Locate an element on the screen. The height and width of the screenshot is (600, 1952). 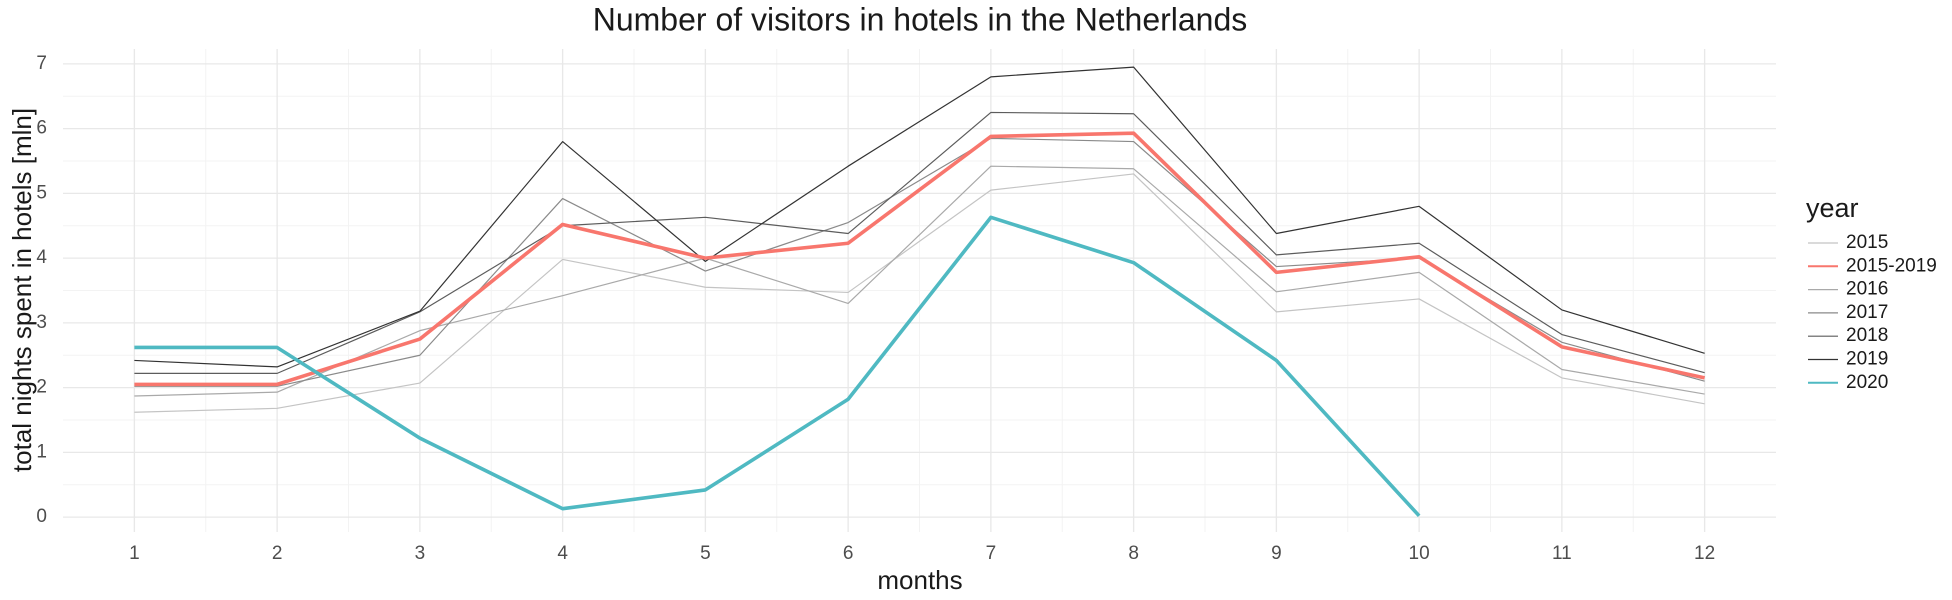
y-axis-label: total nights spent in hotels [mln] is located at coordinates (22, 290).